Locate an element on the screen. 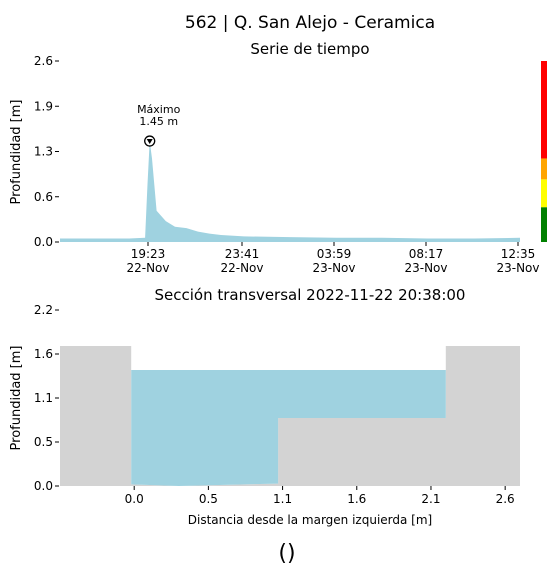  y-tick-label: 2.2 is located at coordinates (43, 310).